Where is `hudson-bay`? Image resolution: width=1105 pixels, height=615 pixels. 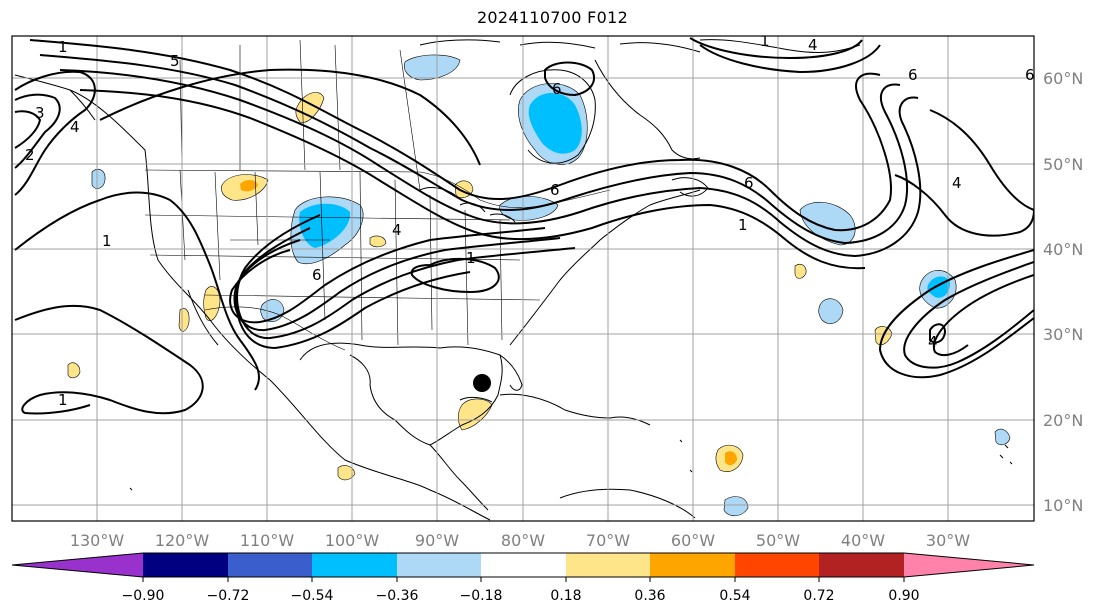
hudson-bay is located at coordinates (552, 116).